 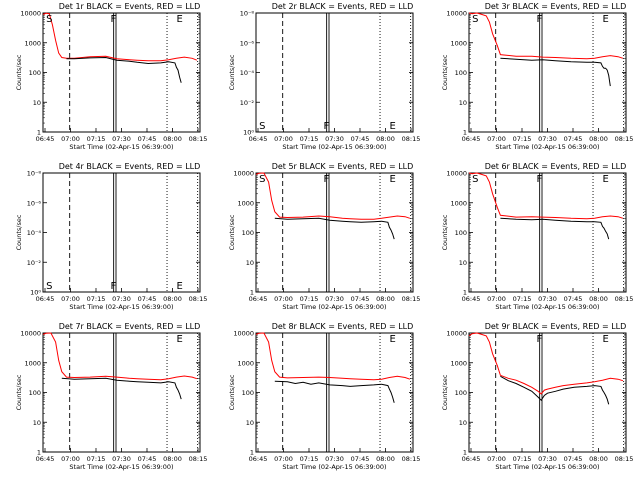 I want to click on y-tick-label: 10⁻², so click(x=34, y=263).